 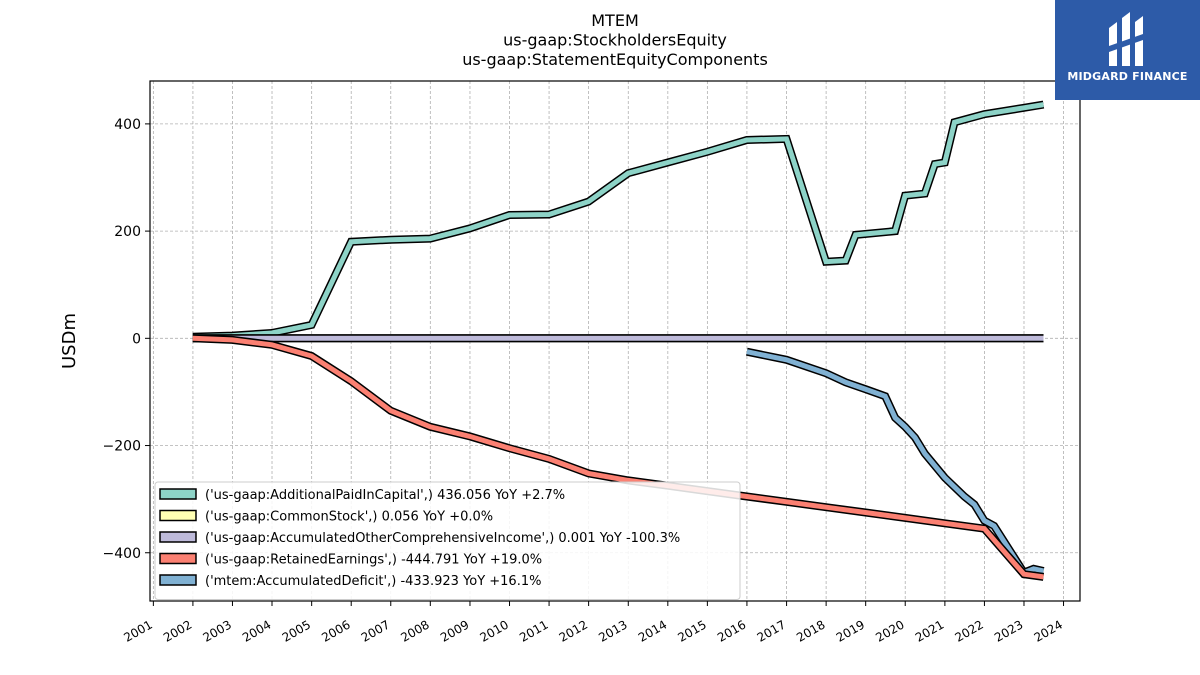 What do you see at coordinates (136, 339) in the screenshot?
I see `y-tick-label: 0` at bounding box center [136, 339].